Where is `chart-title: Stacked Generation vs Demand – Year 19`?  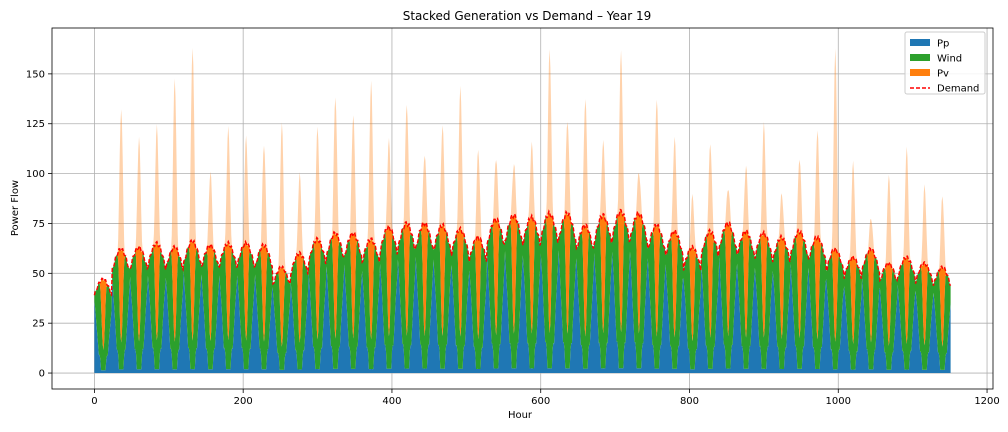
chart-title: Stacked Generation vs Demand – Year 19 is located at coordinates (527, 16).